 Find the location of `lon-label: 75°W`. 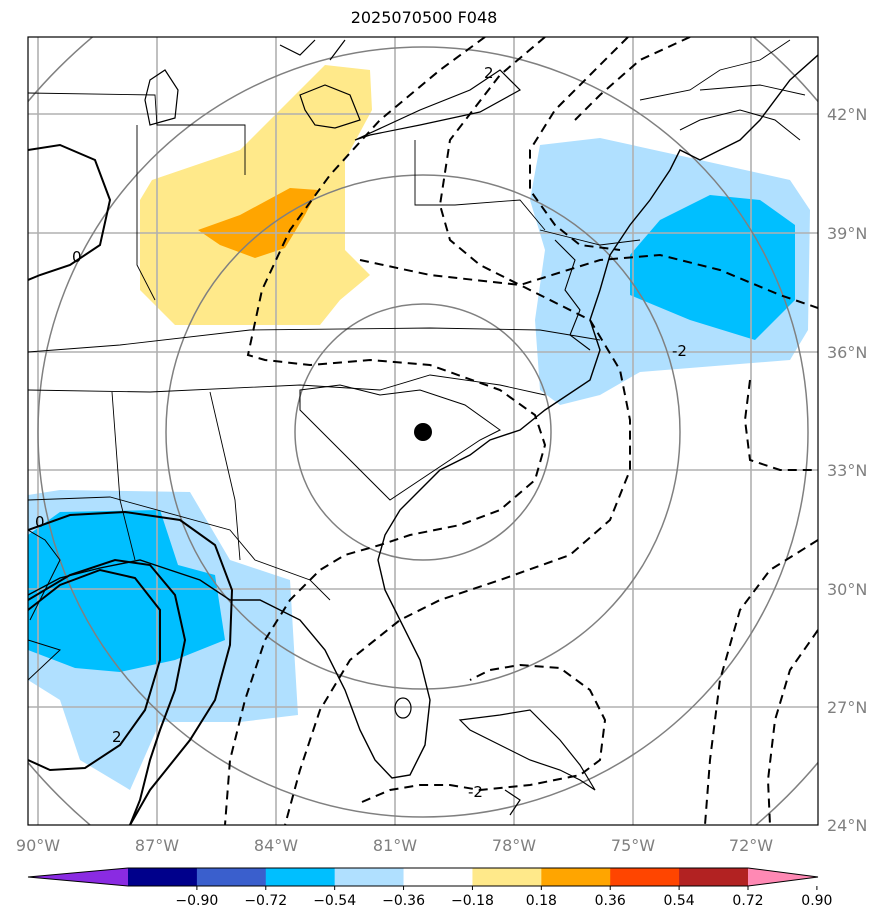

lon-label: 75°W is located at coordinates (633, 845).